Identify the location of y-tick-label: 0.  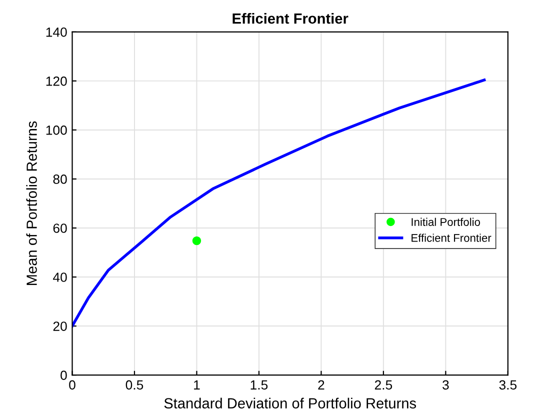
(63, 375).